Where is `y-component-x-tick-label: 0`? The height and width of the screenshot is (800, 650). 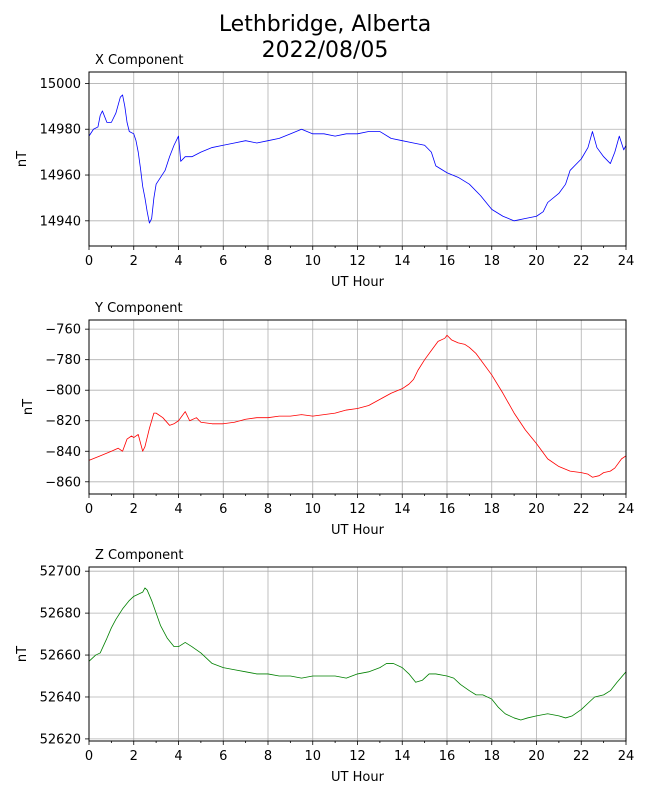
y-component-x-tick-label: 0 is located at coordinates (89, 509).